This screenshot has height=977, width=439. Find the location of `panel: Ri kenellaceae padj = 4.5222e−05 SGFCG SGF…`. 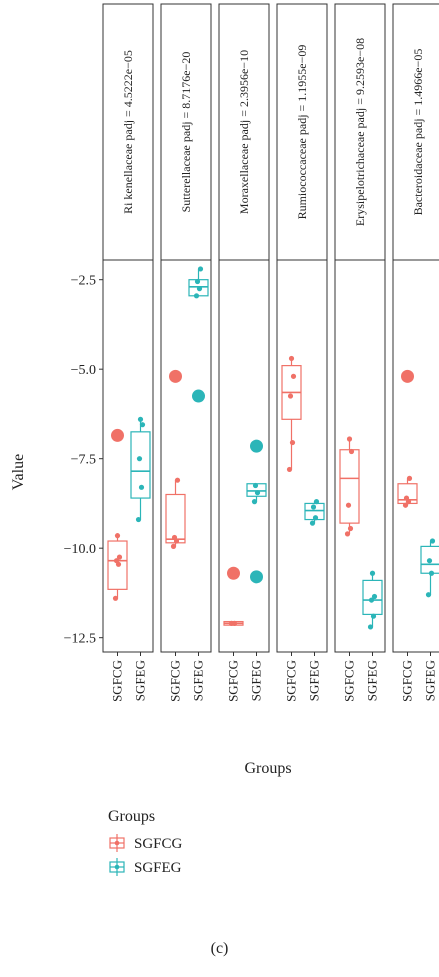

panel: Ri kenellaceae padj = 4.5222e−05 SGFCG SGF… is located at coordinates (128, 352).